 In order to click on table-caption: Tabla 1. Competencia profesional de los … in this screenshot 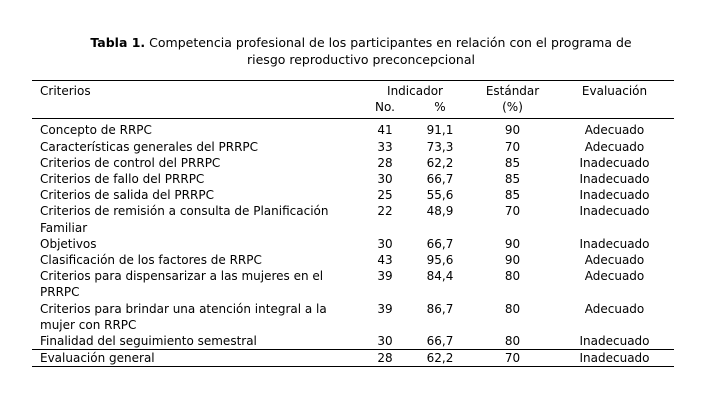, I will do `click(361, 51)`.